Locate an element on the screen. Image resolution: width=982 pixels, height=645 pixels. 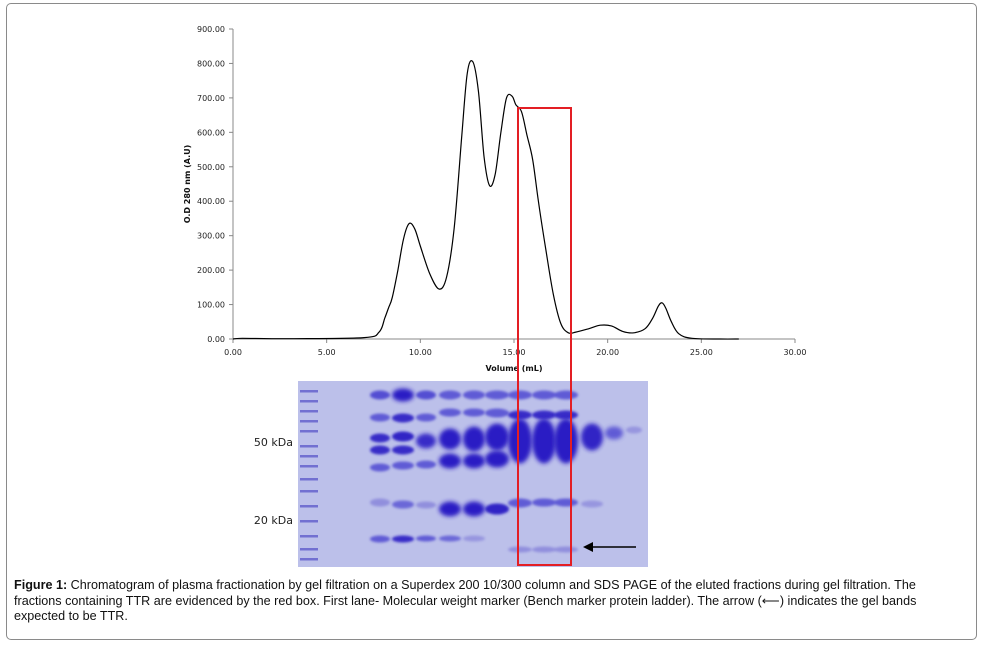
x-tick-label: 30.00 is located at coordinates (795, 352).